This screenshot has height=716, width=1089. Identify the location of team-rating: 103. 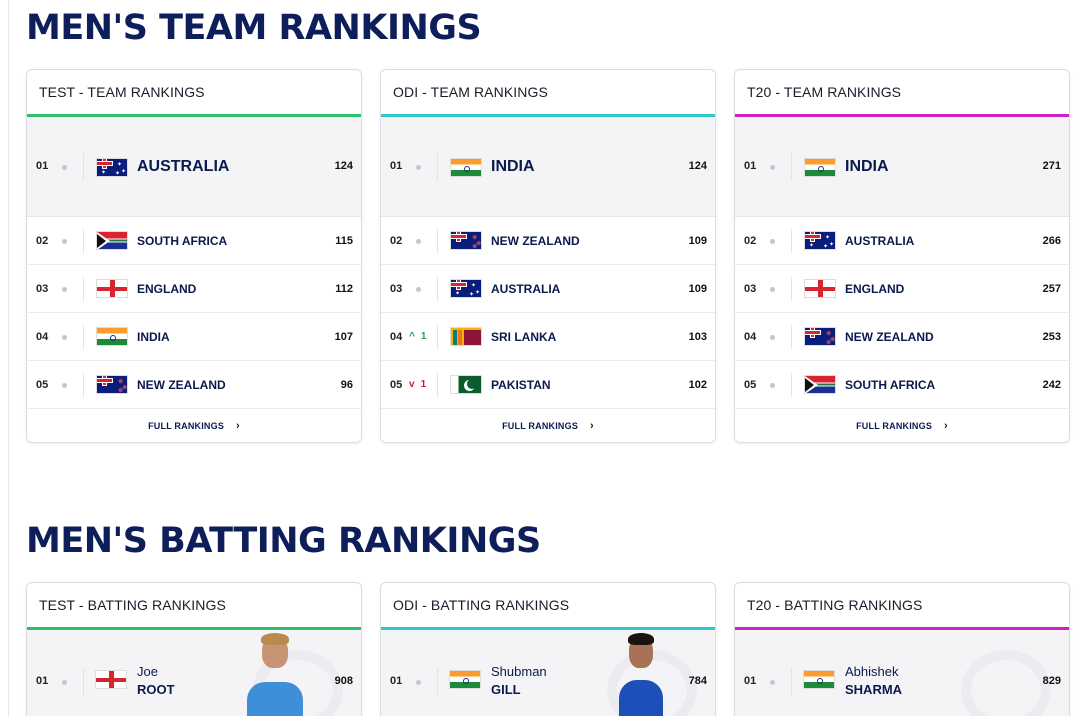
(697, 337).